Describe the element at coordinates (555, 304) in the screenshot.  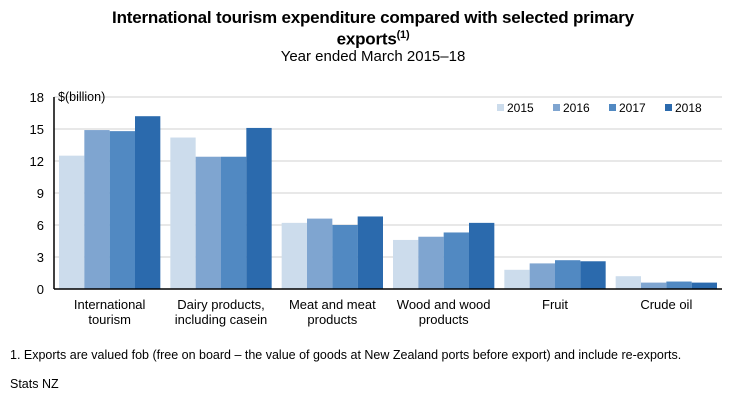
I see `x-tick-label: Fruit` at that location.